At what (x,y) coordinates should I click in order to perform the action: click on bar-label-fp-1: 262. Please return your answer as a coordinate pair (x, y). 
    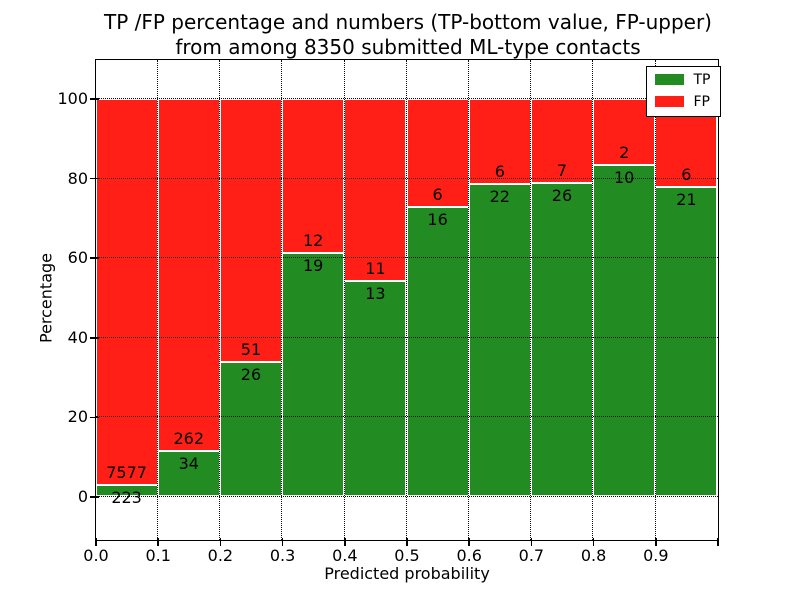
    Looking at the image, I should click on (189, 438).